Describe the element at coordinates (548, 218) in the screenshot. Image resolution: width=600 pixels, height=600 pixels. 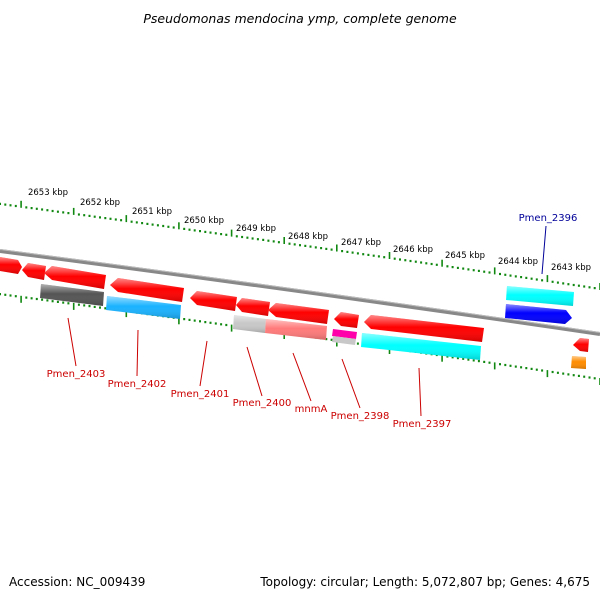
I see `gene-label-pmen-2396: Pmen_2396` at that location.